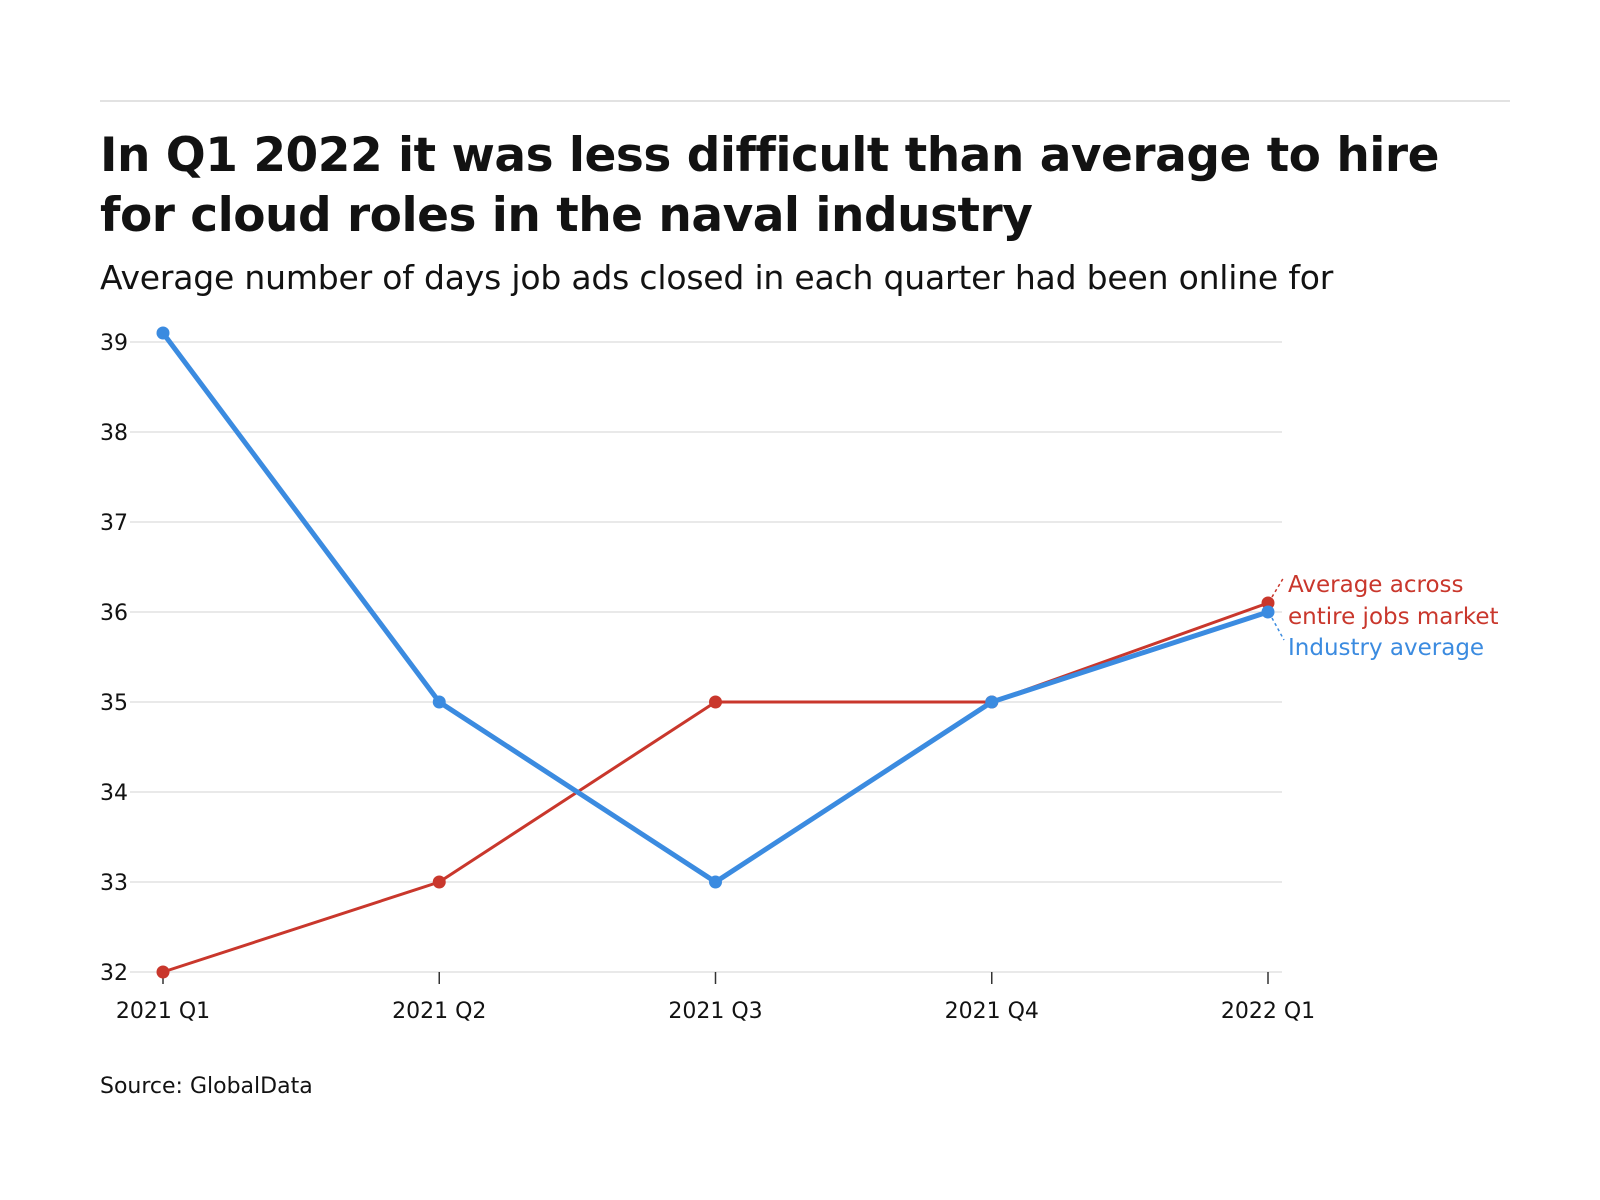 This screenshot has height=1200, width=1600. Describe the element at coordinates (206, 1086) in the screenshot. I see `source-note: Source: GlobalData` at that location.